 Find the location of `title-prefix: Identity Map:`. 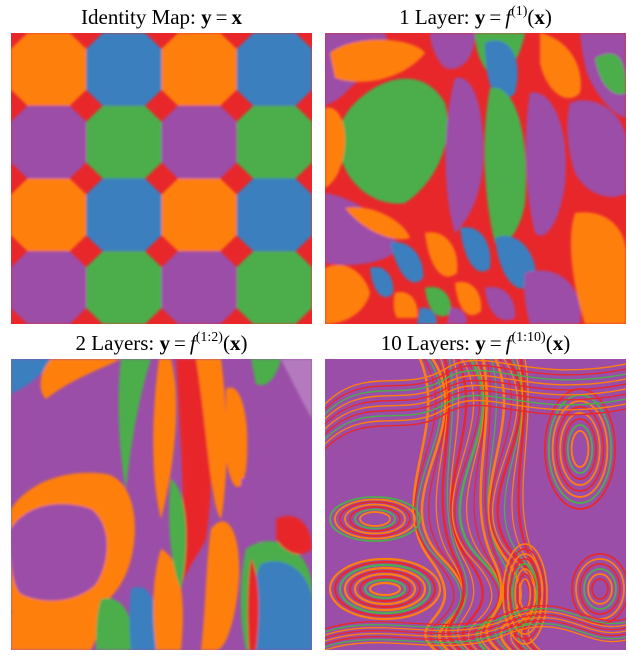

title-prefix: Identity Map: is located at coordinates (141, 17).